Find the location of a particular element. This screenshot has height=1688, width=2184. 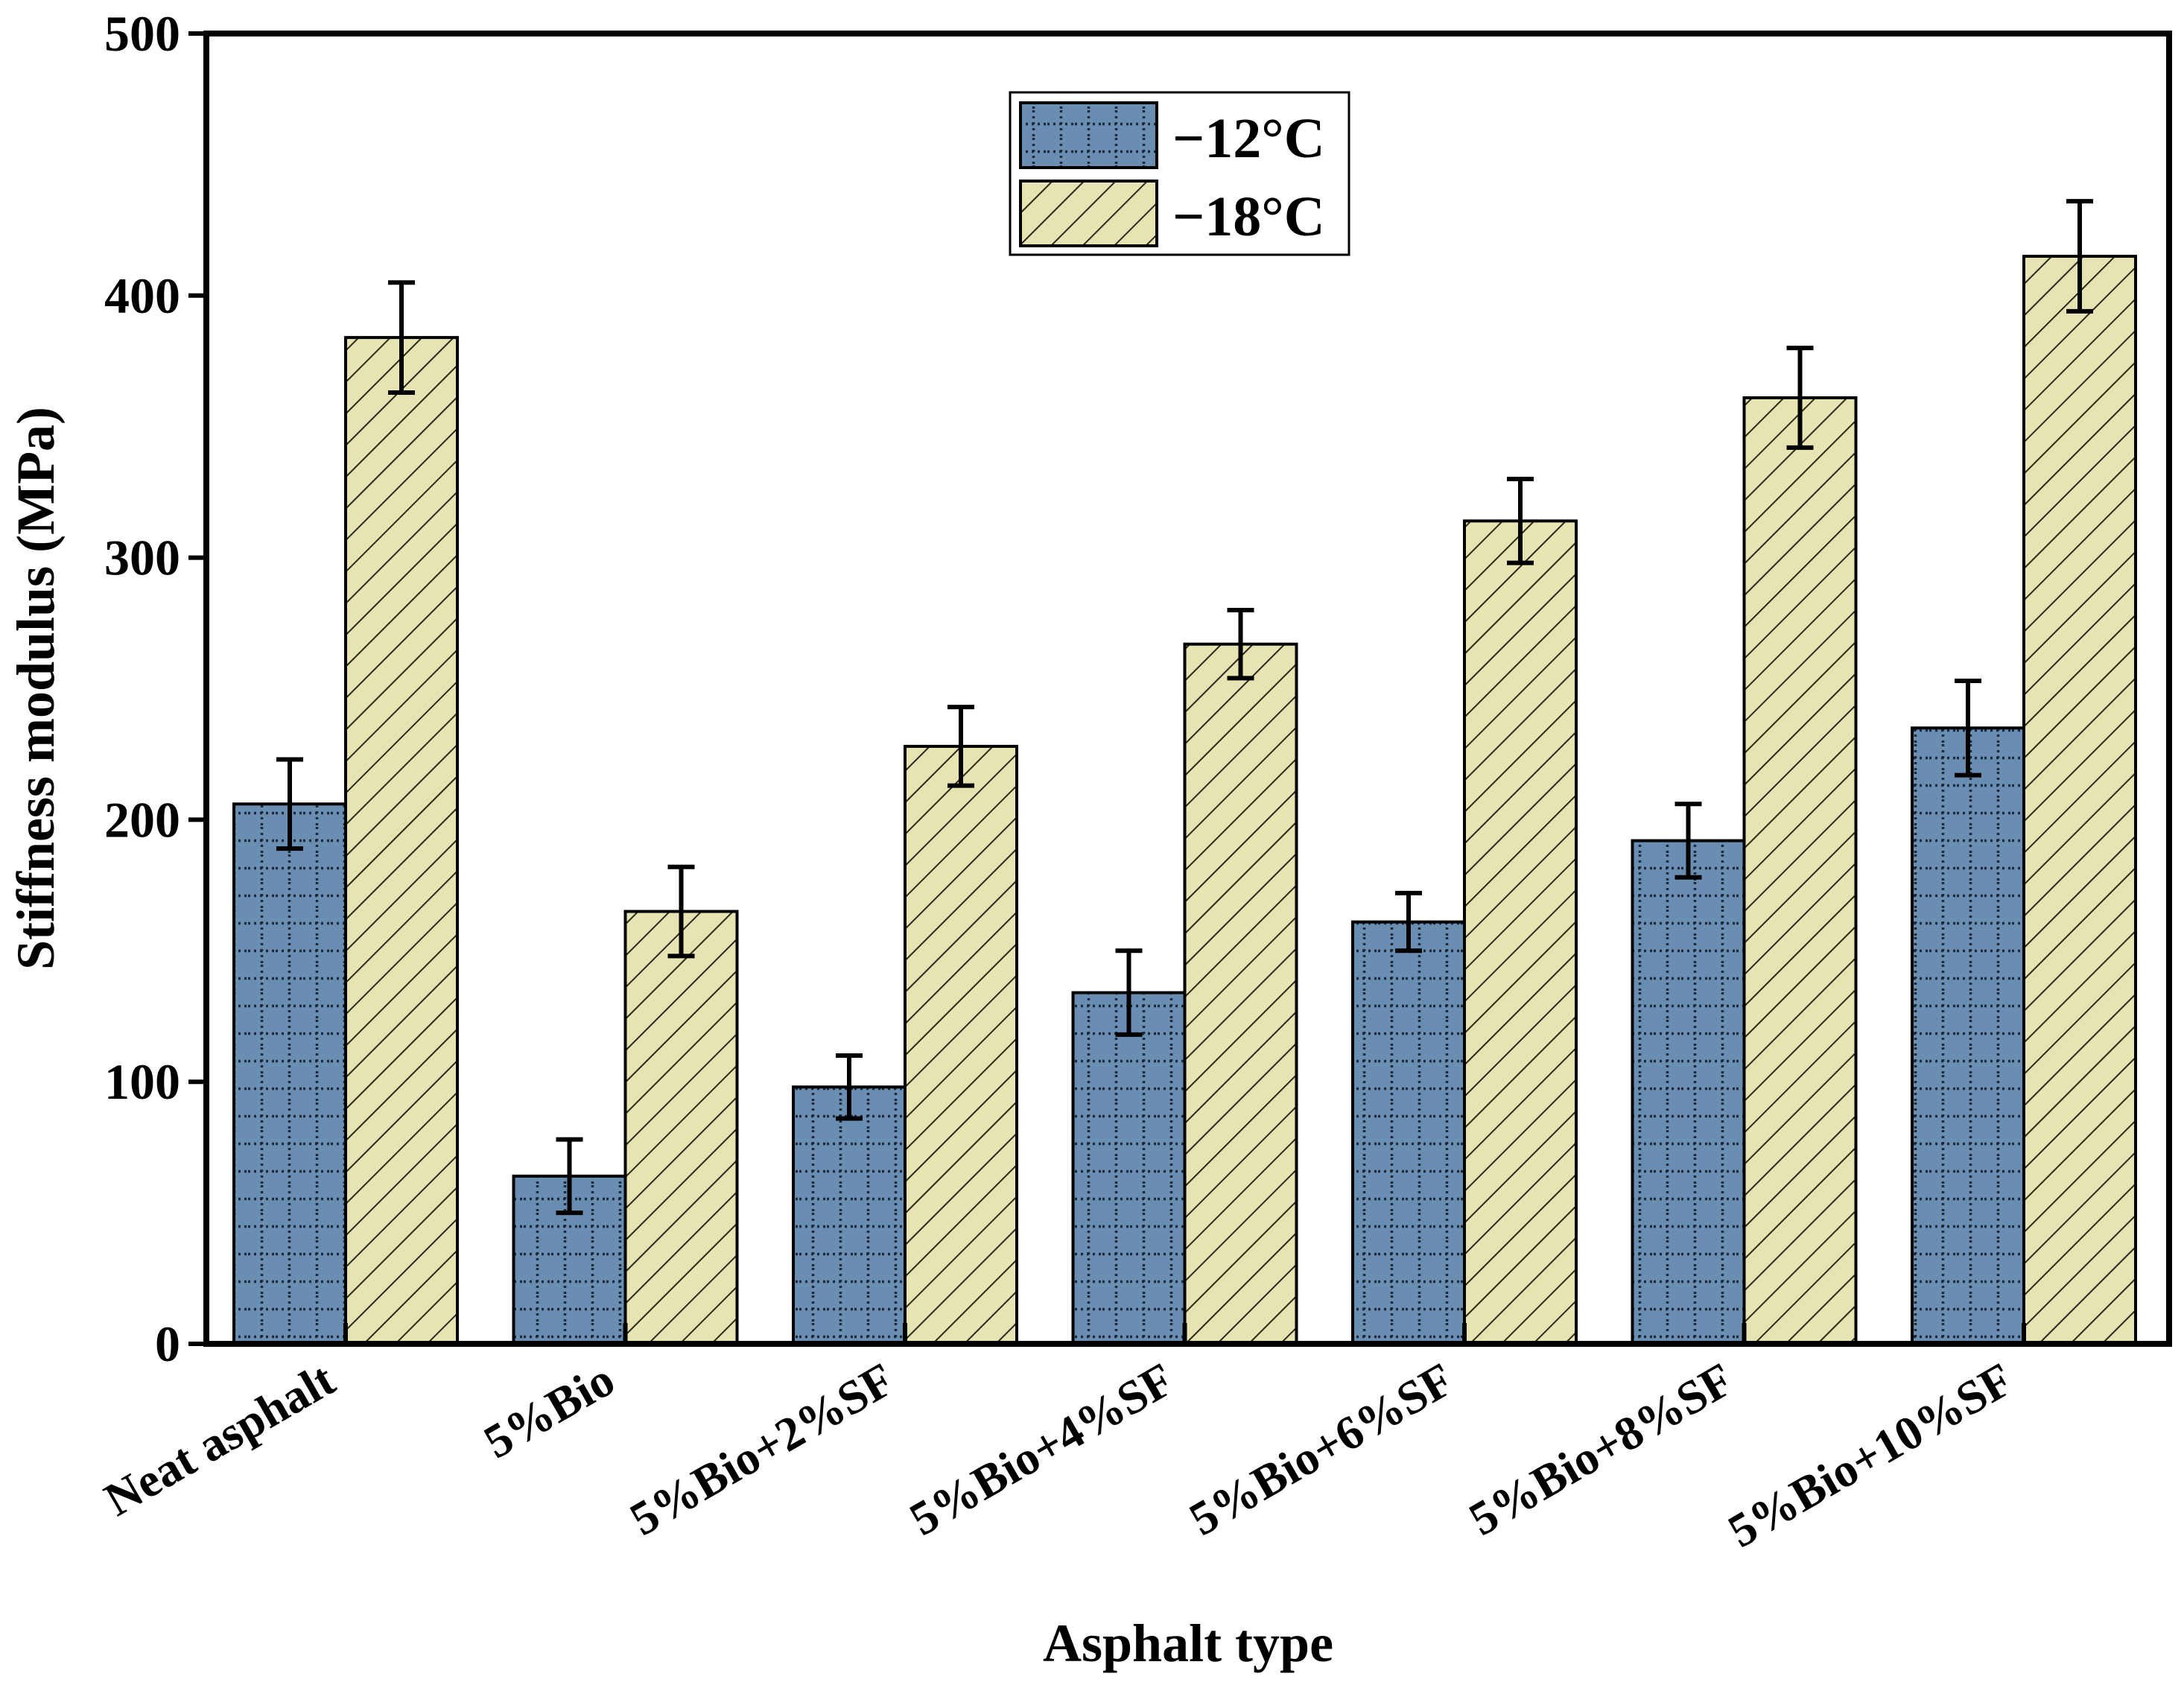

y-axis-title: Stiffness modulus (MPa) is located at coordinates (36, 688).